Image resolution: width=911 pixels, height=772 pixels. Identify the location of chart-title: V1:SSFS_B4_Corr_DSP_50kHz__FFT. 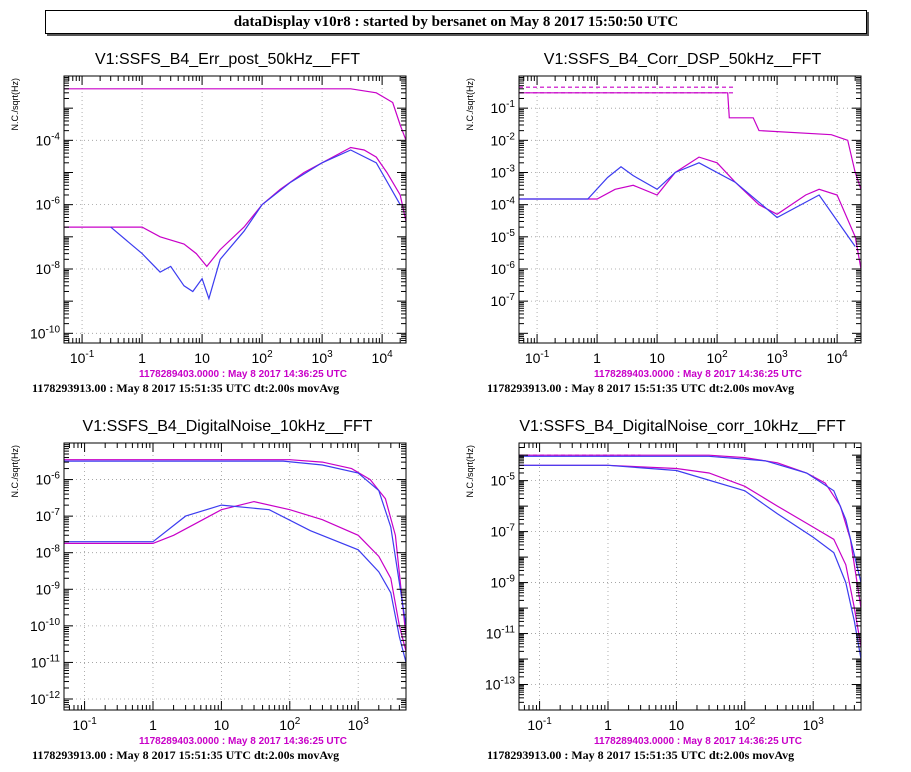
(683, 59).